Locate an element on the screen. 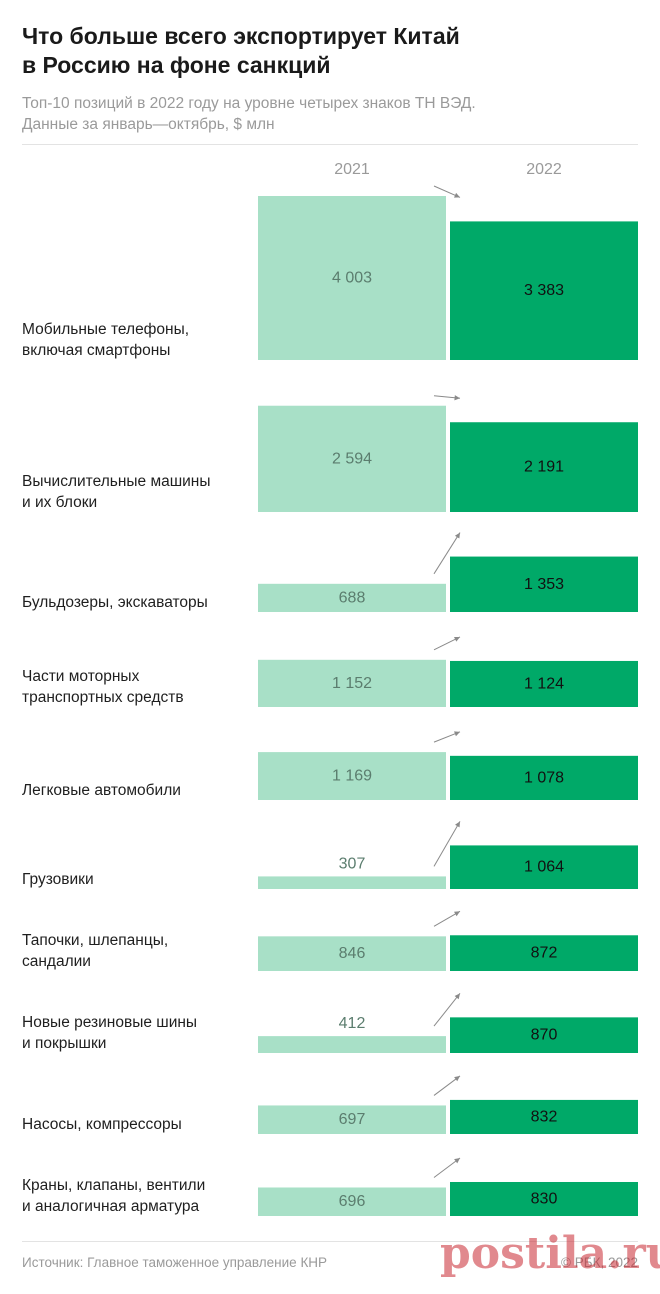 The image size is (660, 1294). value-label-2021-8: 412 is located at coordinates (352, 1023).